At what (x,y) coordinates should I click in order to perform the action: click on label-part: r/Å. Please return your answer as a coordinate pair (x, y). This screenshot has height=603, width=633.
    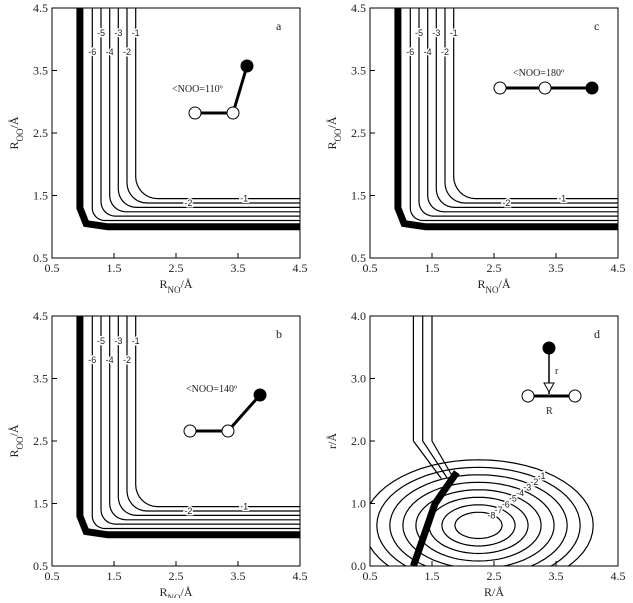
    Looking at the image, I should click on (332, 441).